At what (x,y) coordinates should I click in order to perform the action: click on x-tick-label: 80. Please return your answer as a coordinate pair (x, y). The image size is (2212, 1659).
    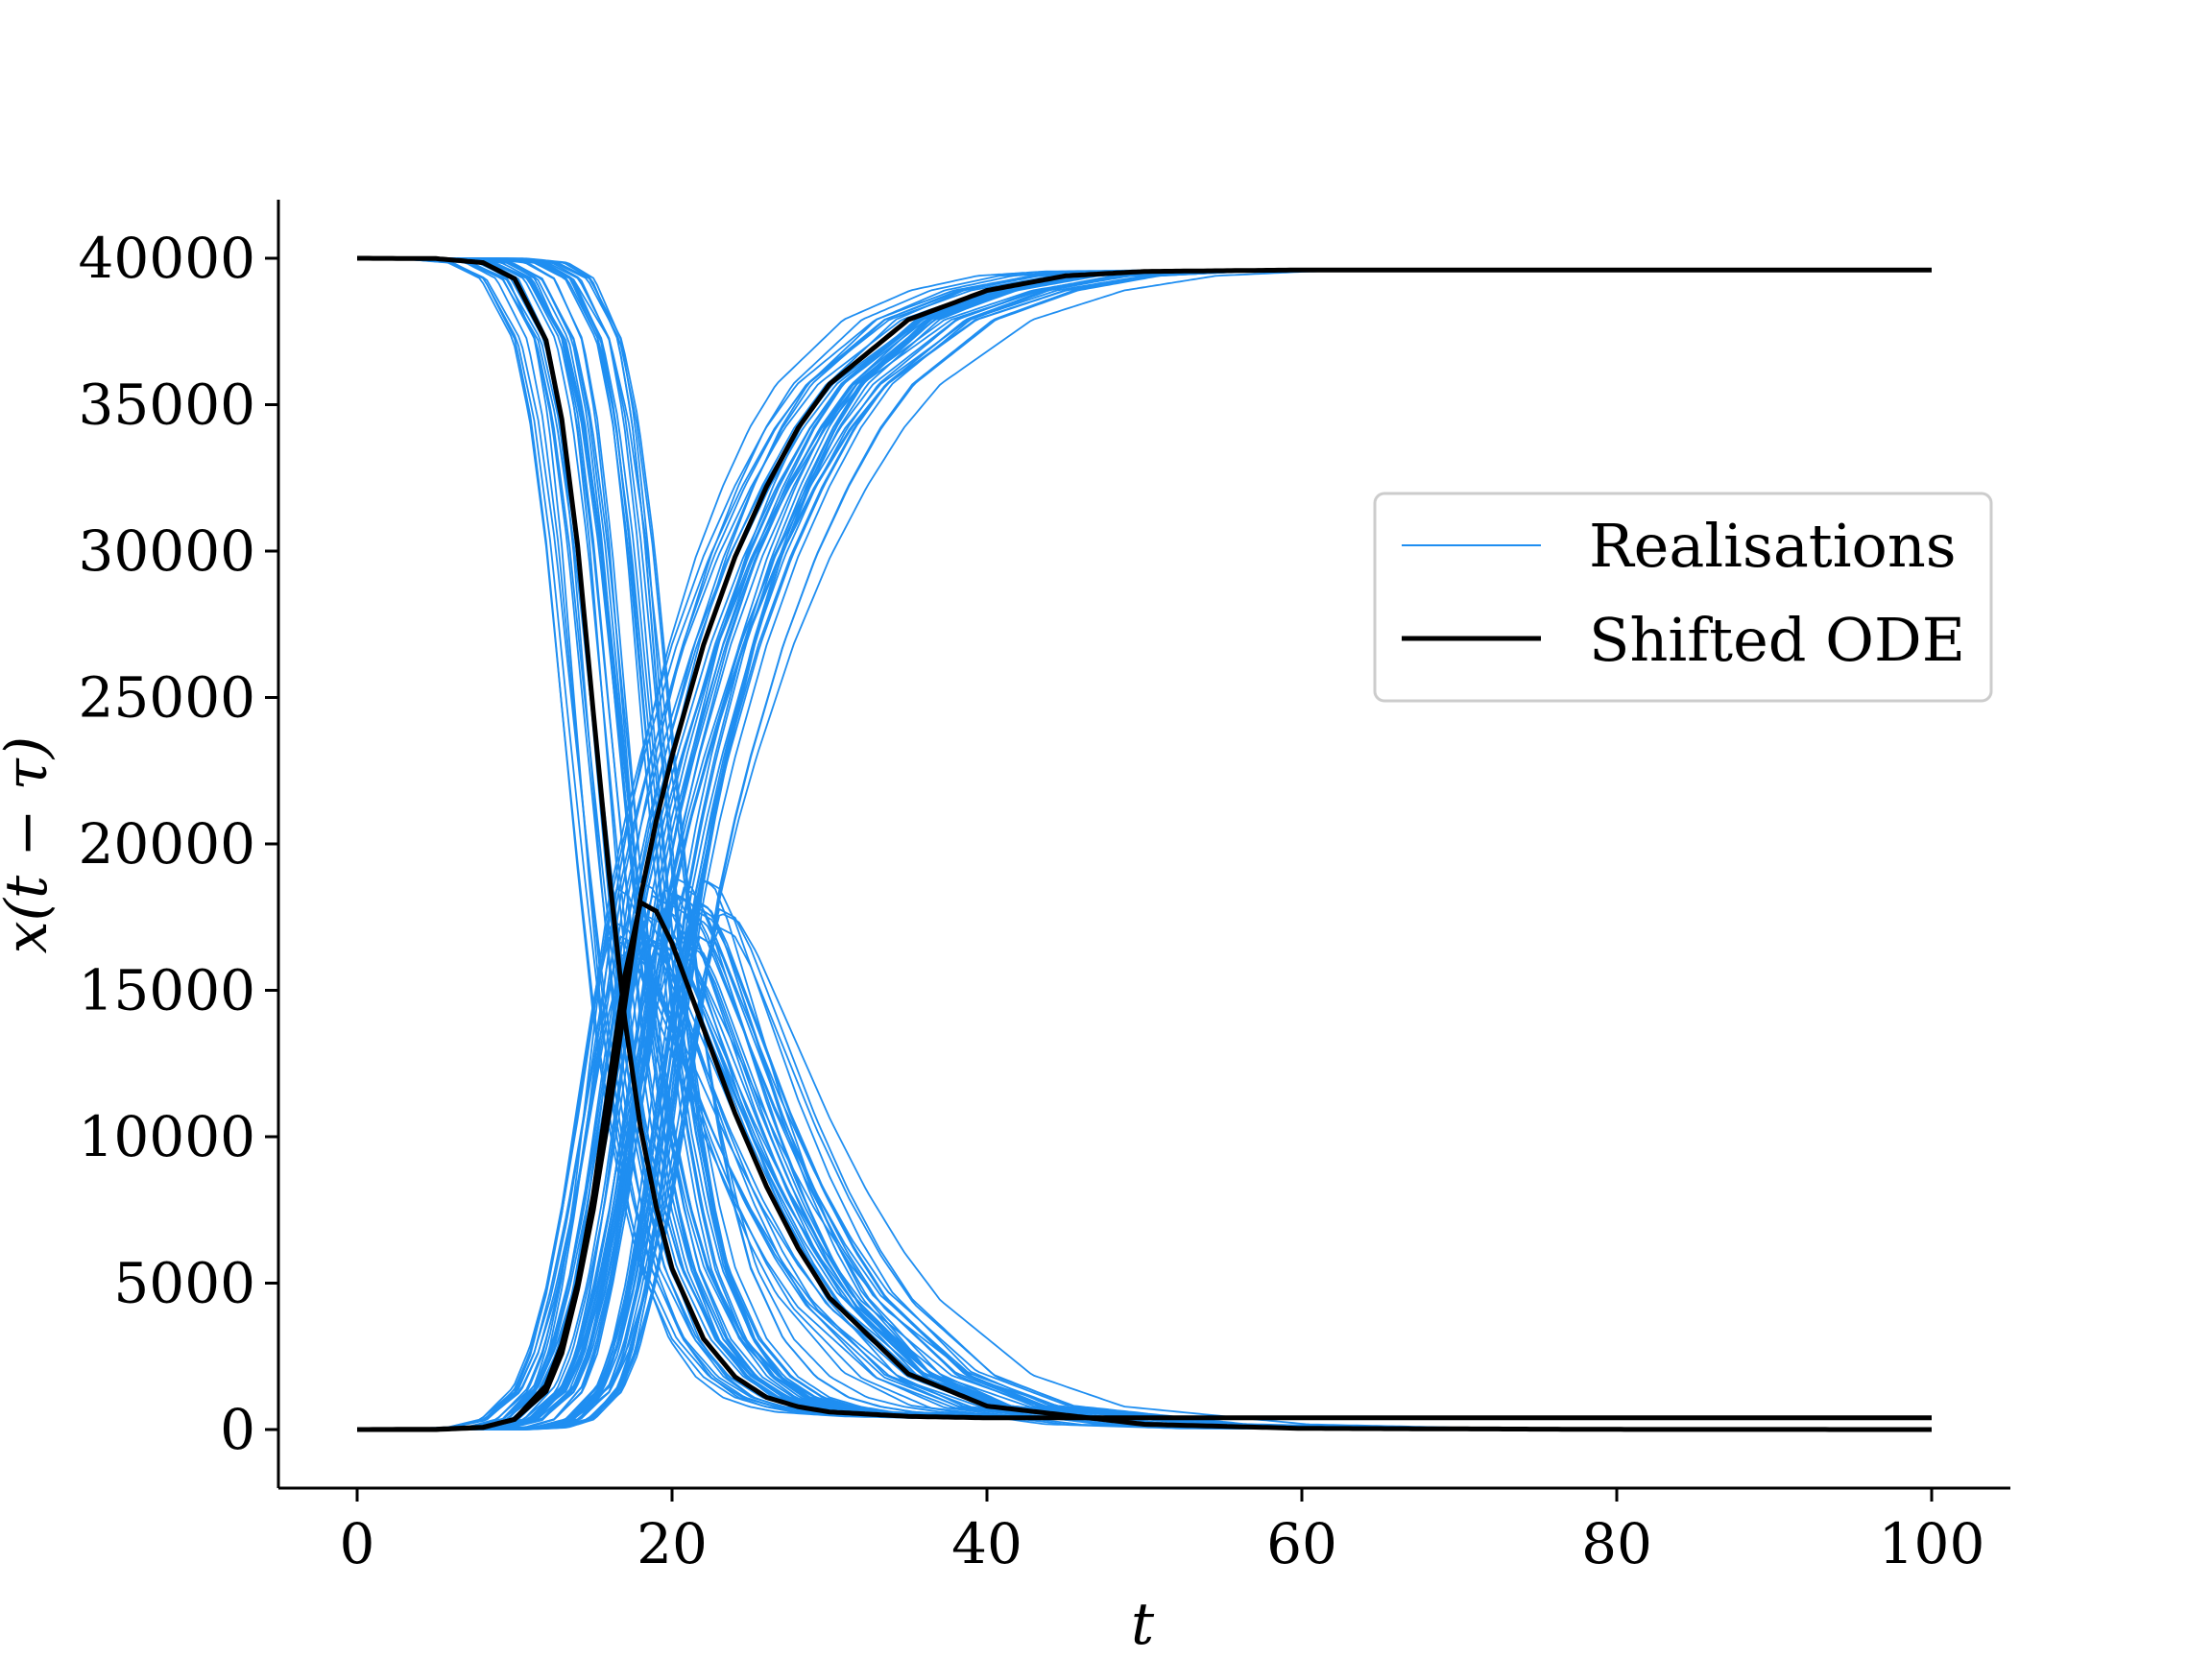
    Looking at the image, I should click on (1616, 1543).